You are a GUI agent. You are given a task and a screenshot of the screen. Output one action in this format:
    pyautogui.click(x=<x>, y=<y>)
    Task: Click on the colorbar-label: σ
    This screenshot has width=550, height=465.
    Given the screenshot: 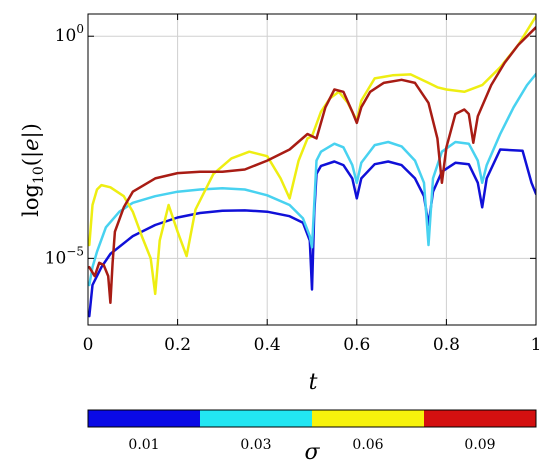 What is the action you would take?
    pyautogui.click(x=312, y=452)
    